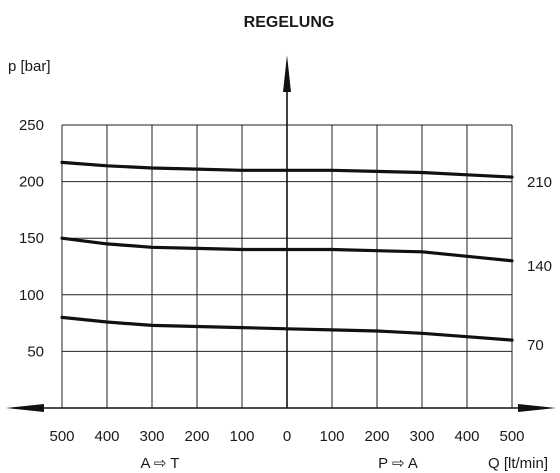 Image resolution: width=560 pixels, height=473 pixels. I want to click on direction-label-p-to-a: P ⇨ A, so click(398, 463).